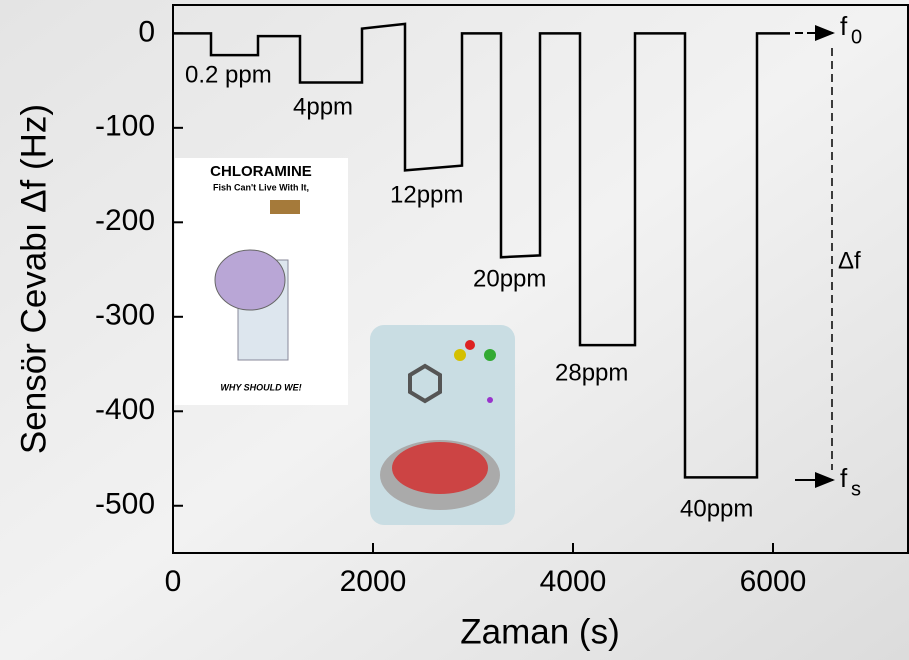 This screenshot has height=660, width=909. I want to click on y-tick-label: -400, so click(125, 409).